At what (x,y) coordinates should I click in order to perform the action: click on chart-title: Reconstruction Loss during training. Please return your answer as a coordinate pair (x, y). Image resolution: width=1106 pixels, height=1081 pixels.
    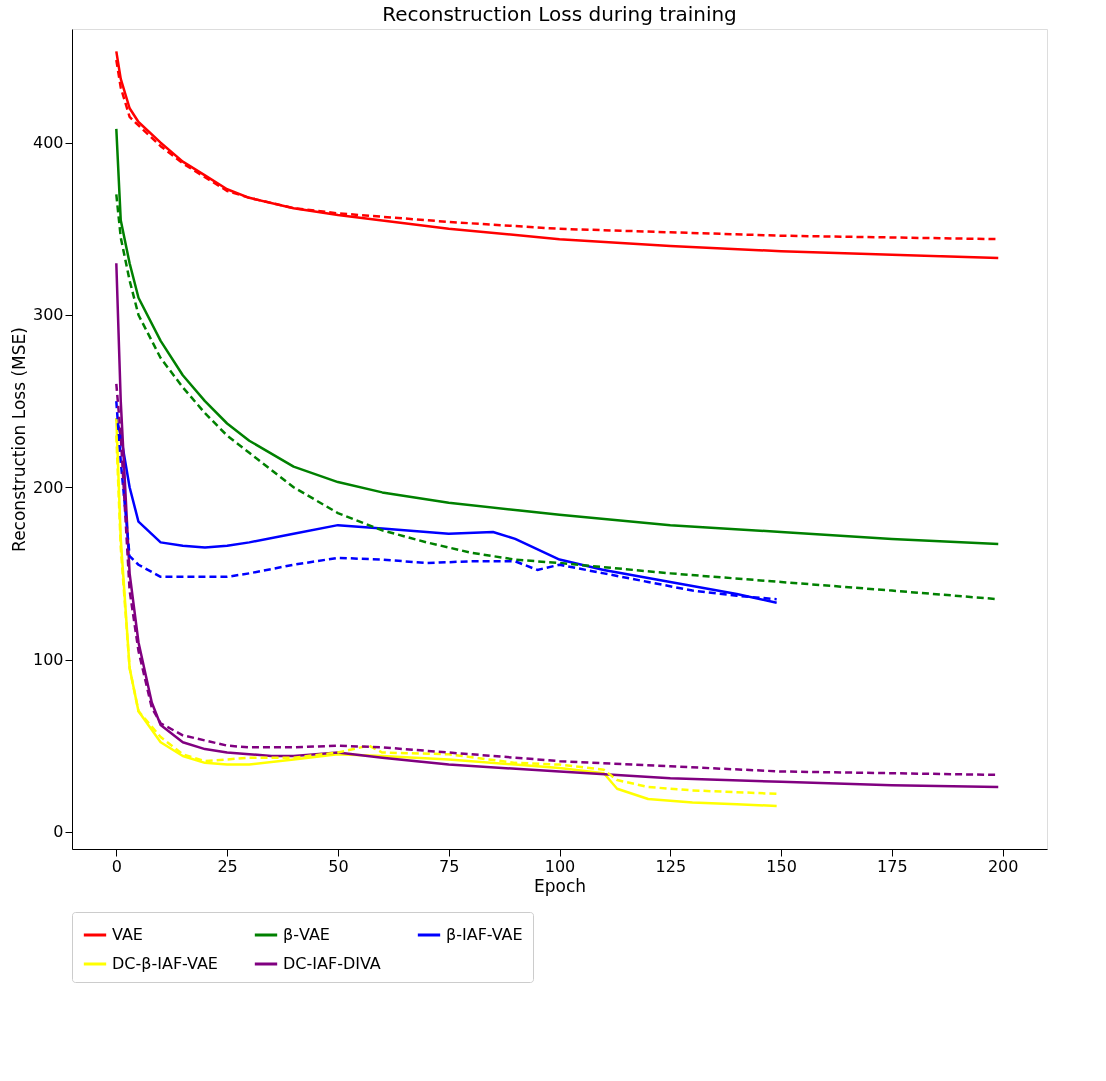
    Looking at the image, I should click on (559, 14).